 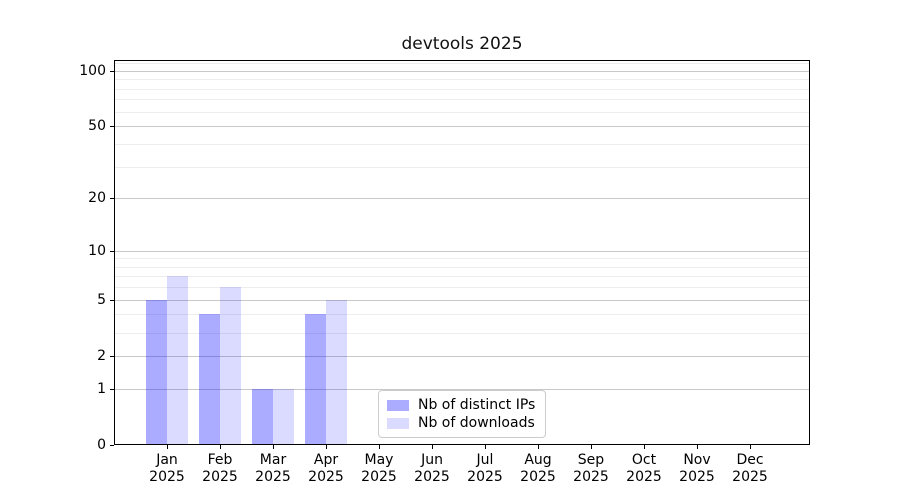 What do you see at coordinates (101, 300) in the screenshot?
I see `y-tick-label: 5` at bounding box center [101, 300].